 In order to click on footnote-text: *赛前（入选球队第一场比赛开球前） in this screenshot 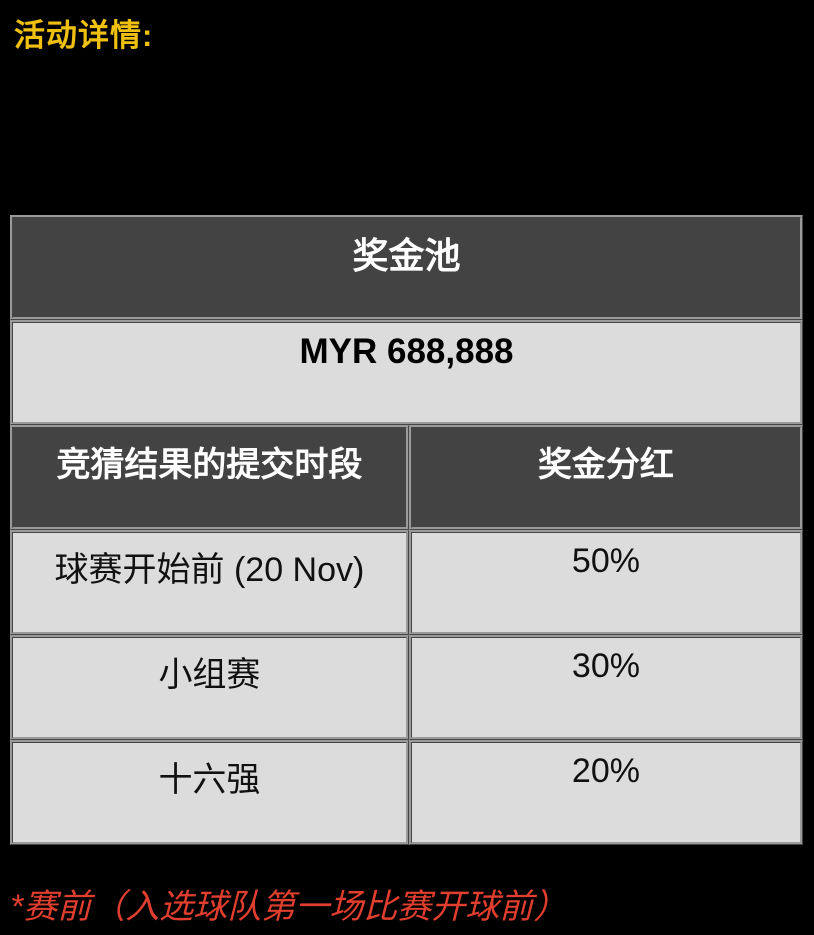, I will do `click(289, 907)`.